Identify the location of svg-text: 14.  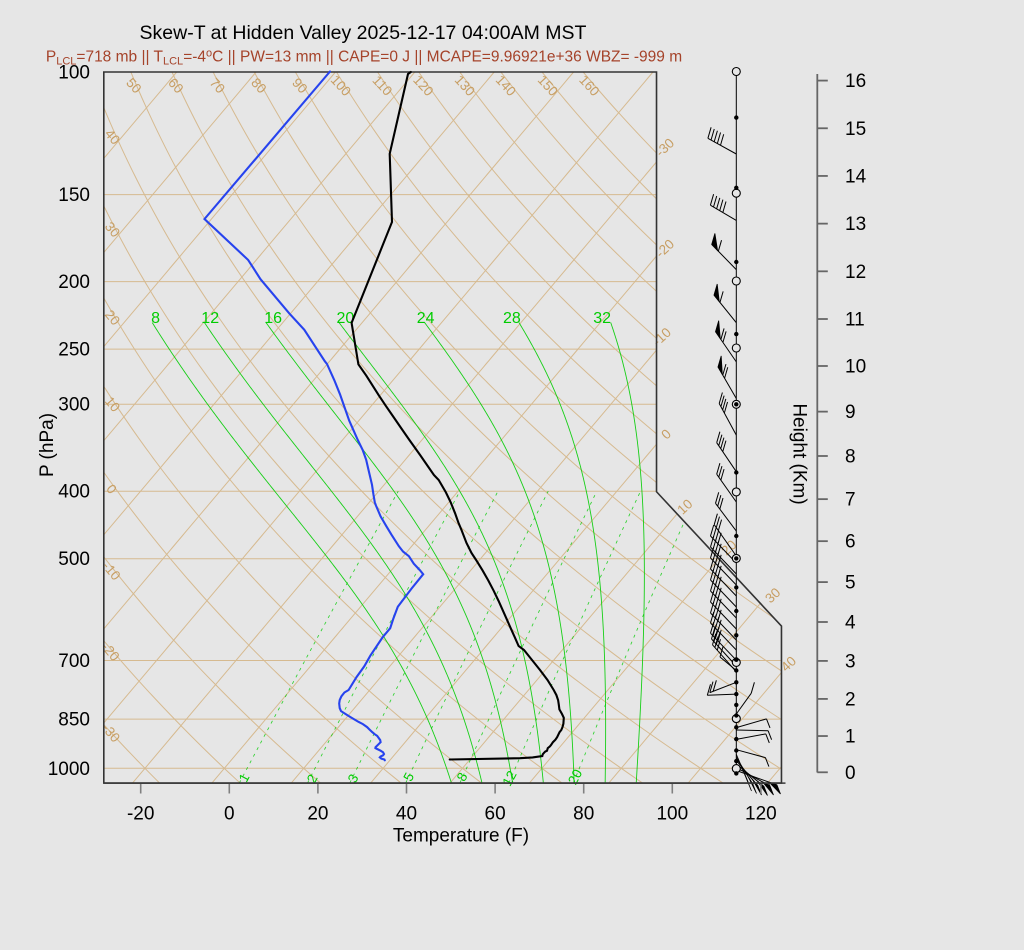
(856, 177).